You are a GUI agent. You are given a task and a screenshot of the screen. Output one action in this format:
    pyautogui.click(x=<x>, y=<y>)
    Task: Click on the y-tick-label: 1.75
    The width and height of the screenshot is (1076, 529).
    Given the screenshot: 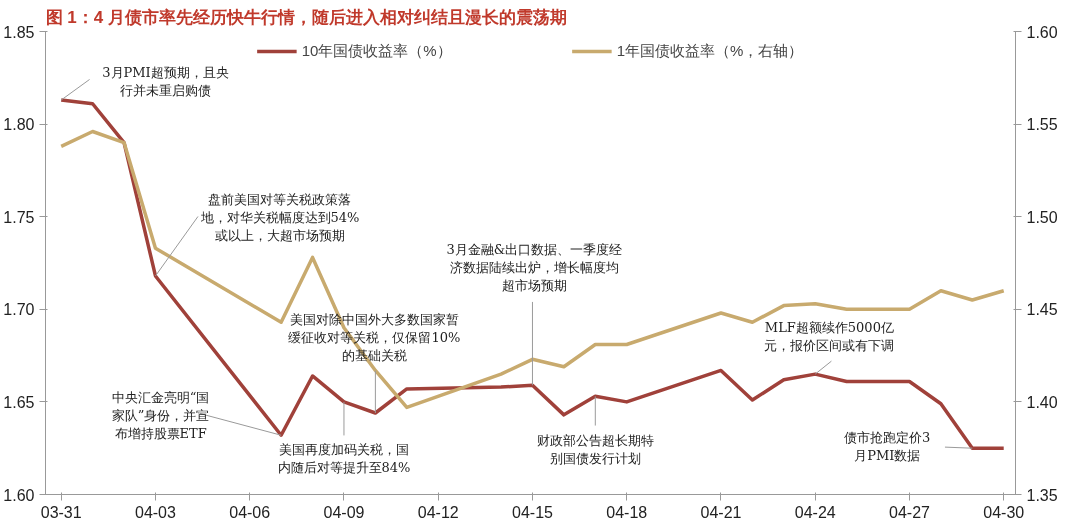 What is the action you would take?
    pyautogui.click(x=19, y=217)
    